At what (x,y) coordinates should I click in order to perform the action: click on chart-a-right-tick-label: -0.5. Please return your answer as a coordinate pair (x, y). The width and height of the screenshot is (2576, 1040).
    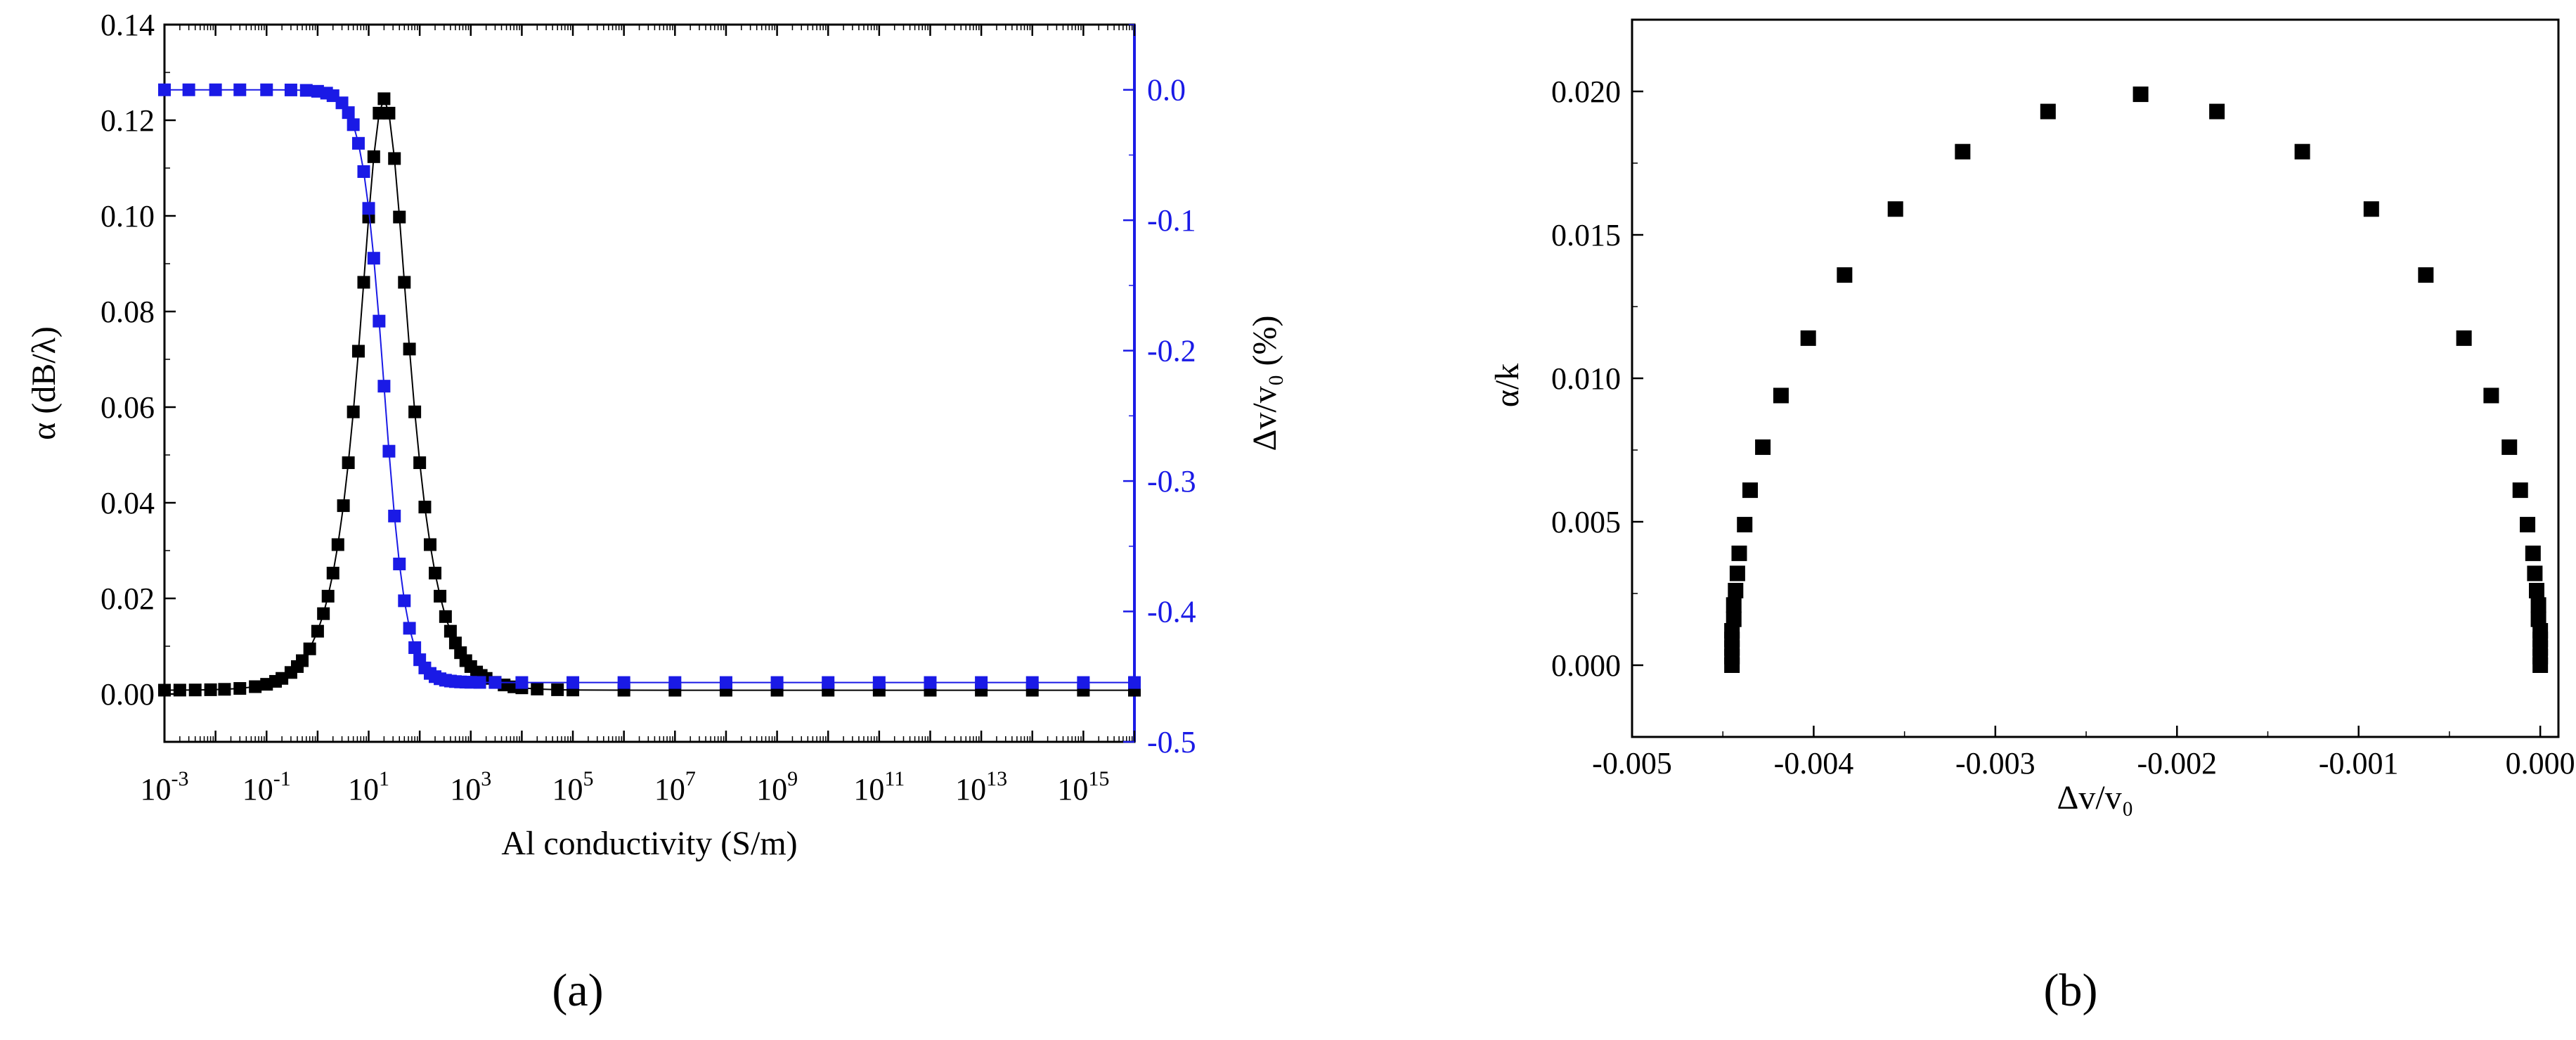
    Looking at the image, I should click on (1171, 742).